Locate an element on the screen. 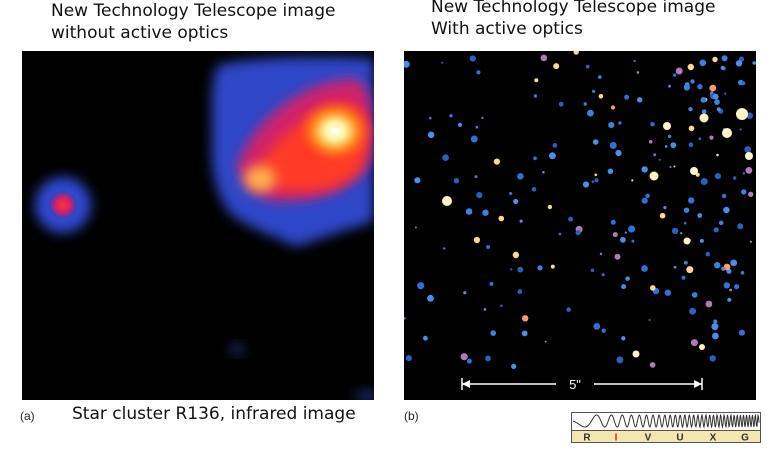  wave-icon is located at coordinates (666, 421).